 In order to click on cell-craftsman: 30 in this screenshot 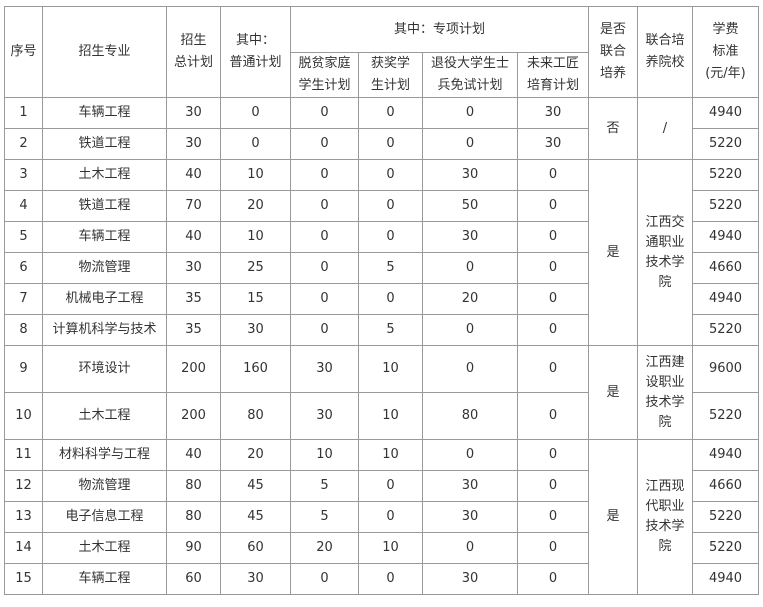, I will do `click(553, 113)`.